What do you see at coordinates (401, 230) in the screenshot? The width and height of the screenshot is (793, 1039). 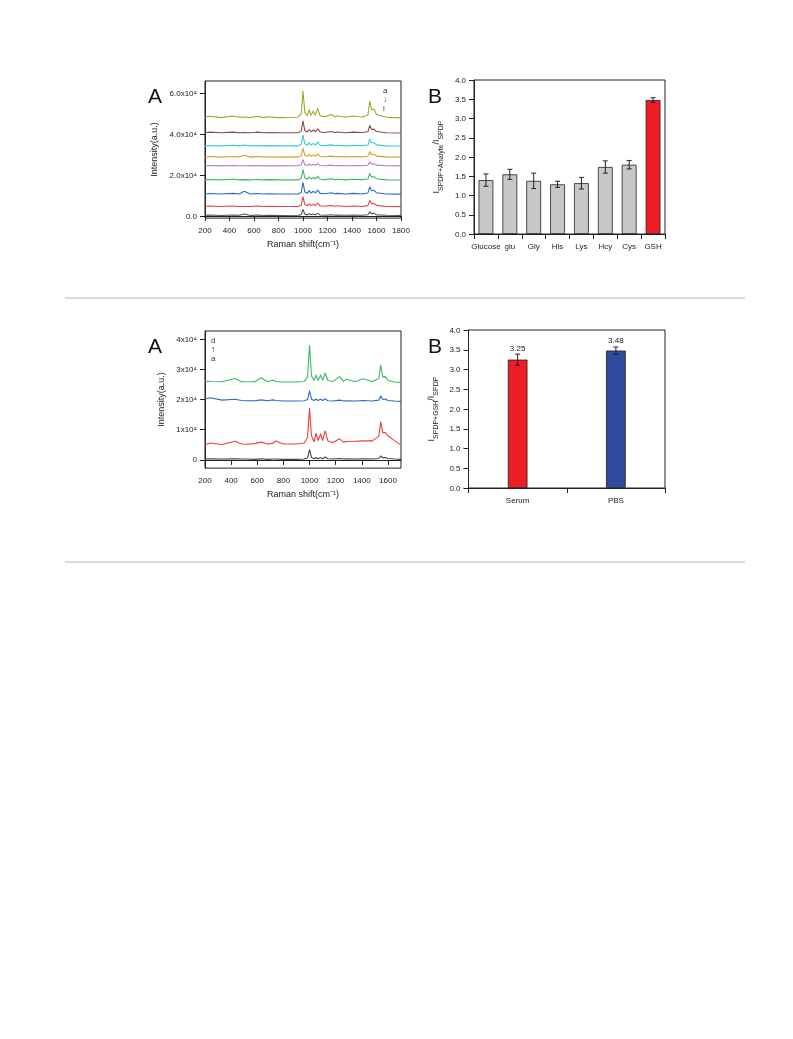 I see `x-tick-label: 1800` at bounding box center [401, 230].